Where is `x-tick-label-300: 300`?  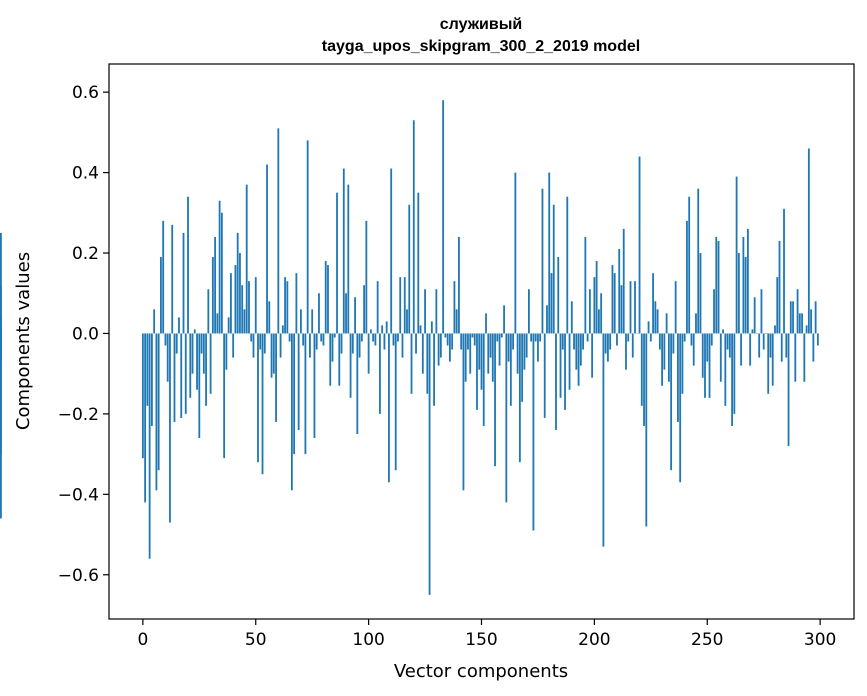
x-tick-label-300: 300 is located at coordinates (820, 640).